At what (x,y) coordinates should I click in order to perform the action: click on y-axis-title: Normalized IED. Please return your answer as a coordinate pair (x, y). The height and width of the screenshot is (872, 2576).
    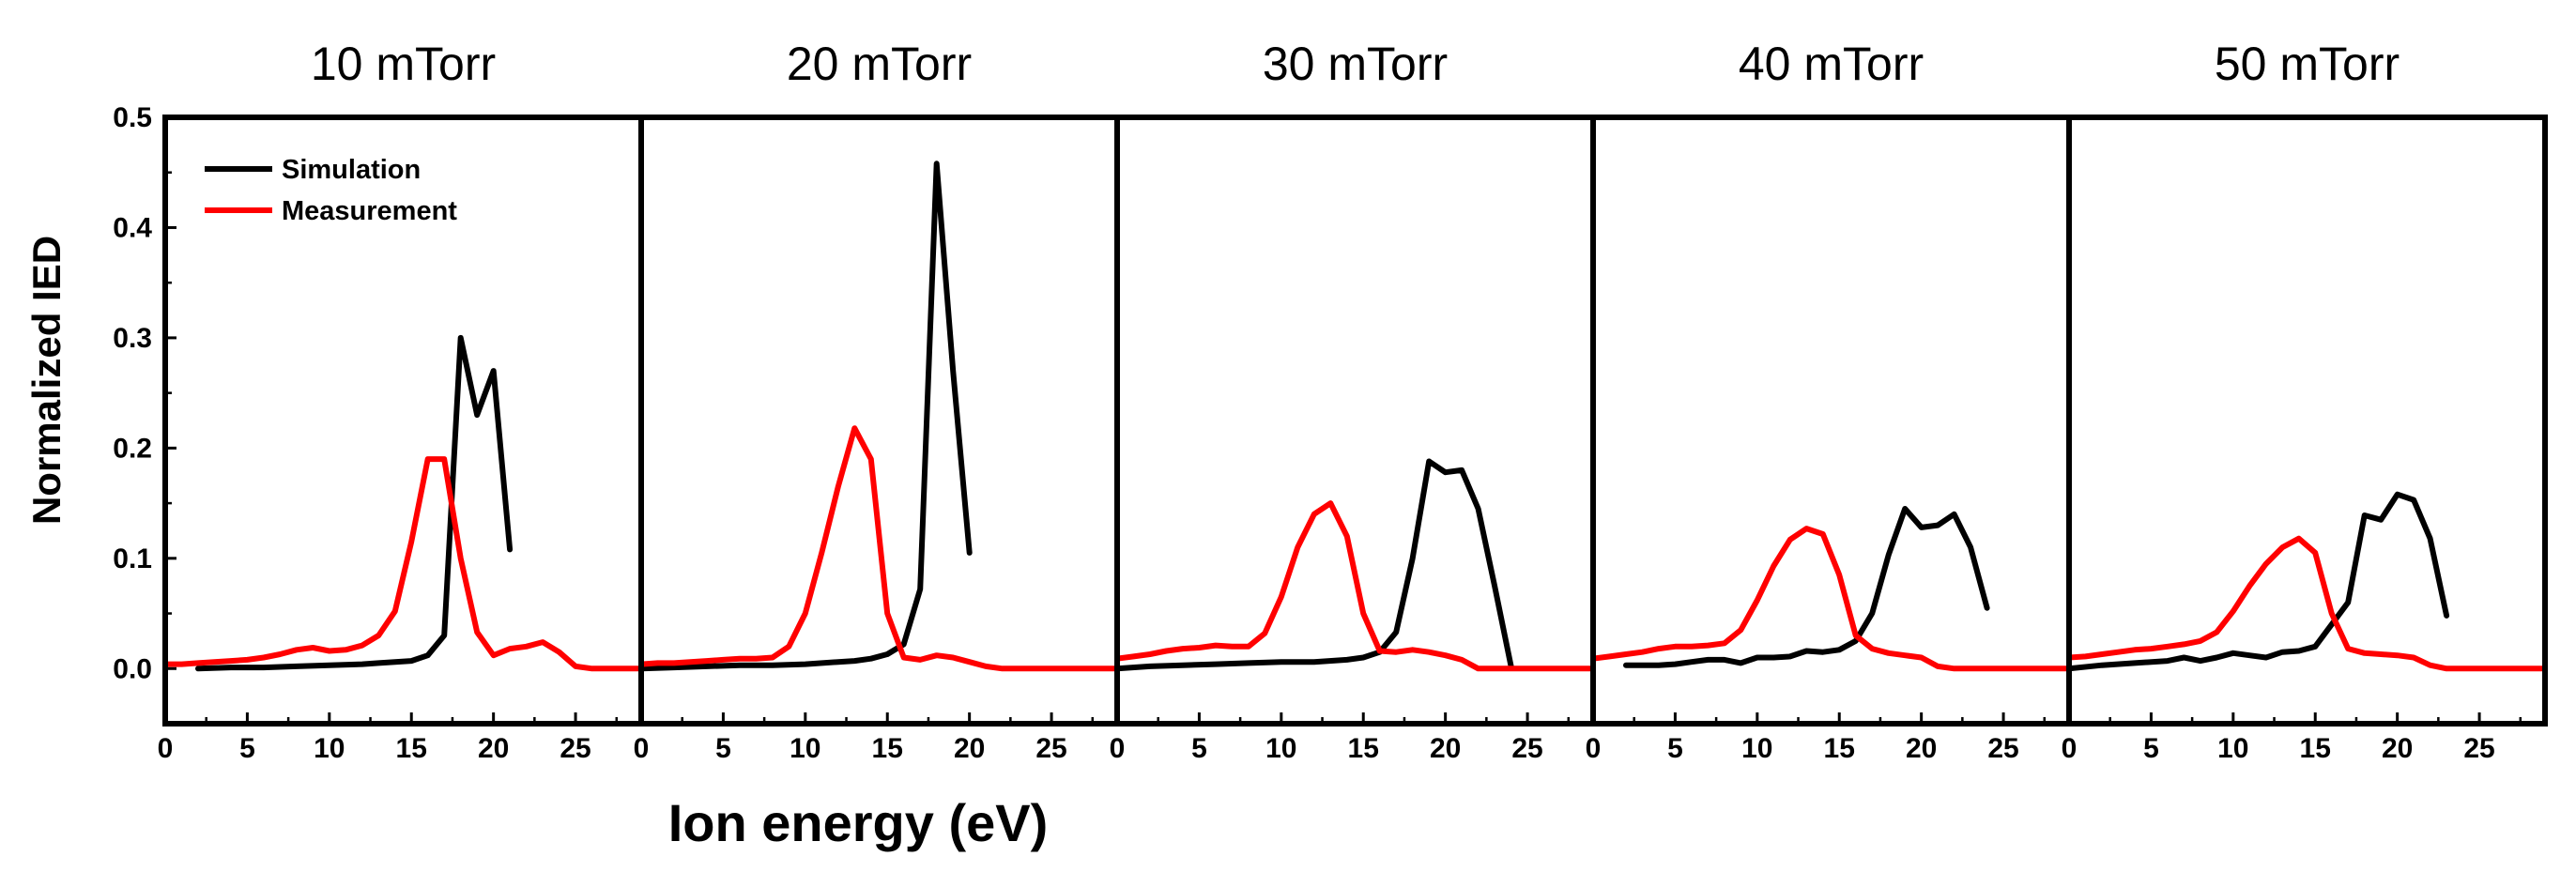
    Looking at the image, I should click on (47, 380).